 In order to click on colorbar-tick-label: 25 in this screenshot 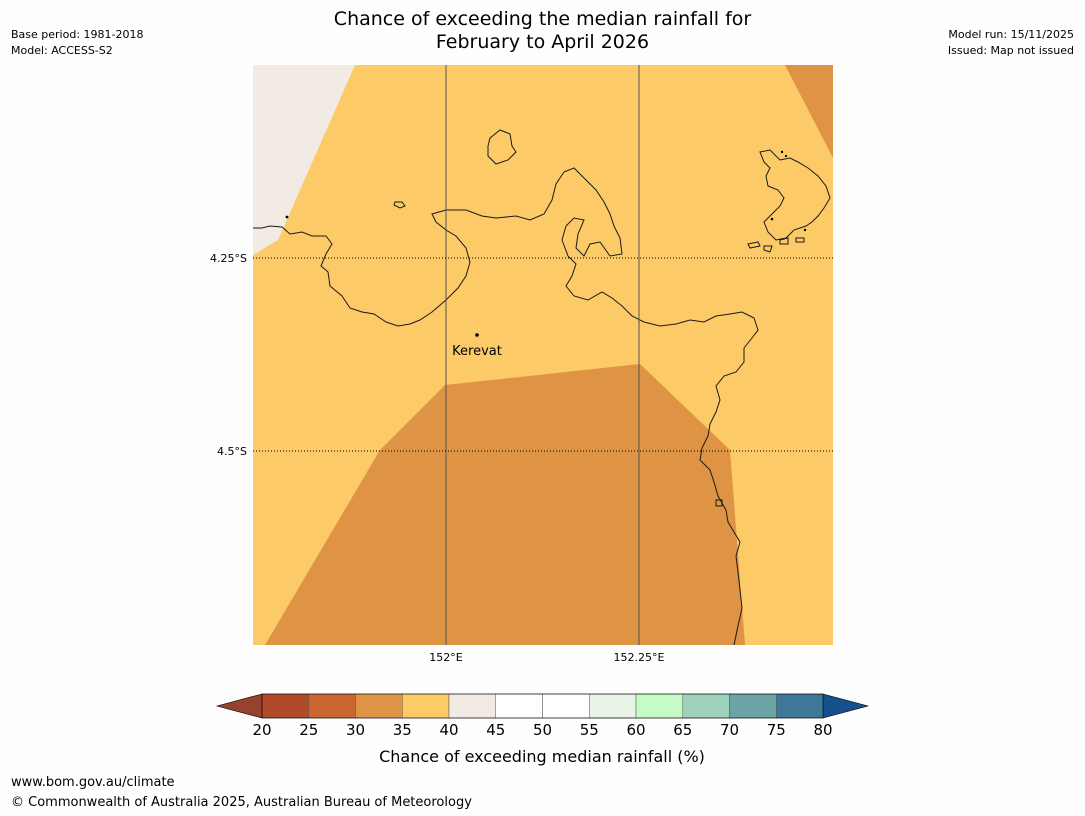, I will do `click(308, 730)`.